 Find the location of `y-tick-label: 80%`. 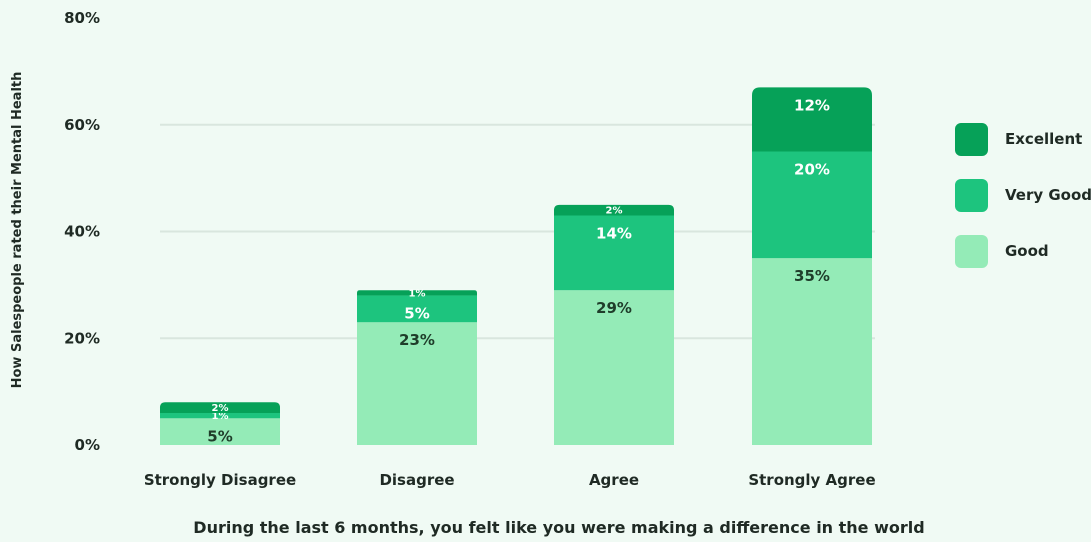

y-tick-label: 80% is located at coordinates (82, 18).